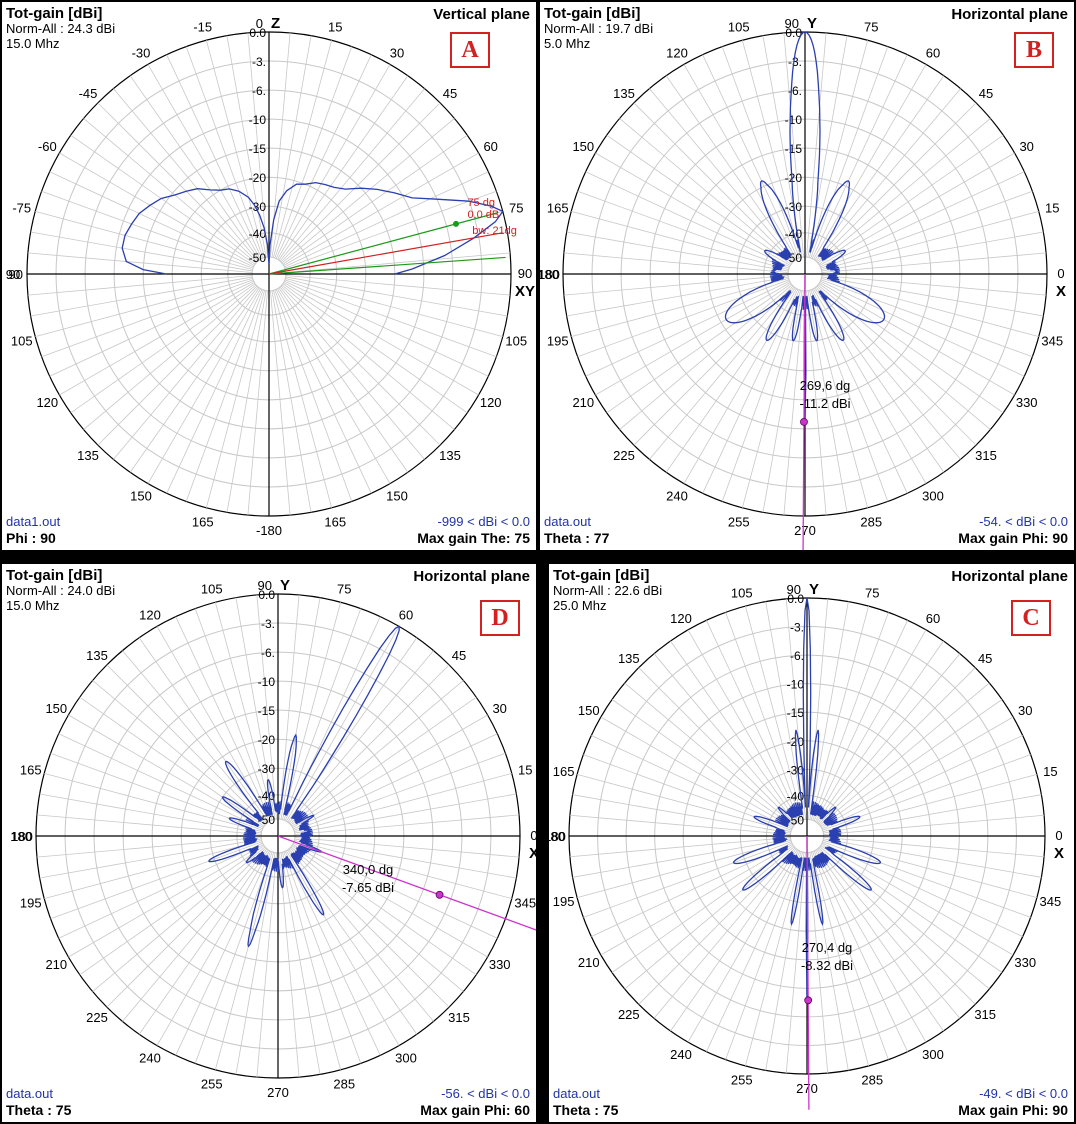  What do you see at coordinates (532, 853) in the screenshot?
I see `axis-letter-right: X` at bounding box center [532, 853].